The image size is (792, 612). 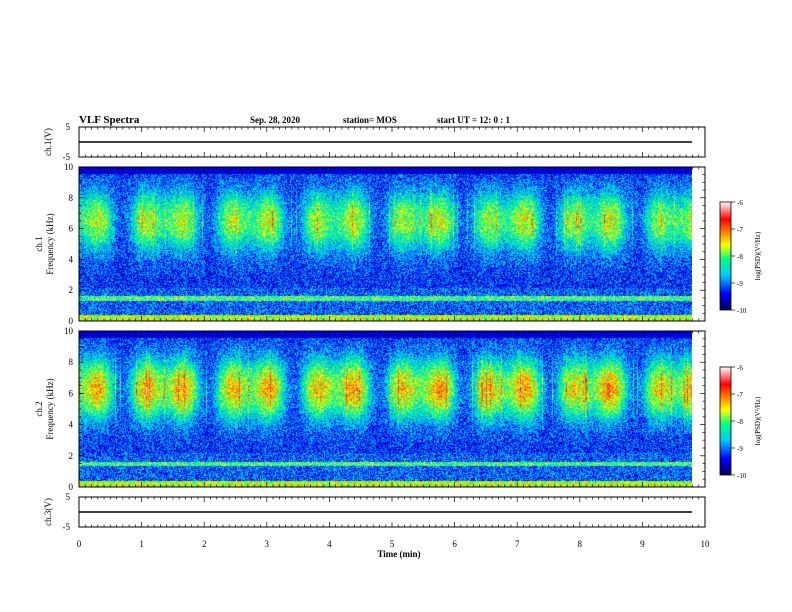 I want to click on cb1ticks-label-3: -9, so click(x=740, y=284).